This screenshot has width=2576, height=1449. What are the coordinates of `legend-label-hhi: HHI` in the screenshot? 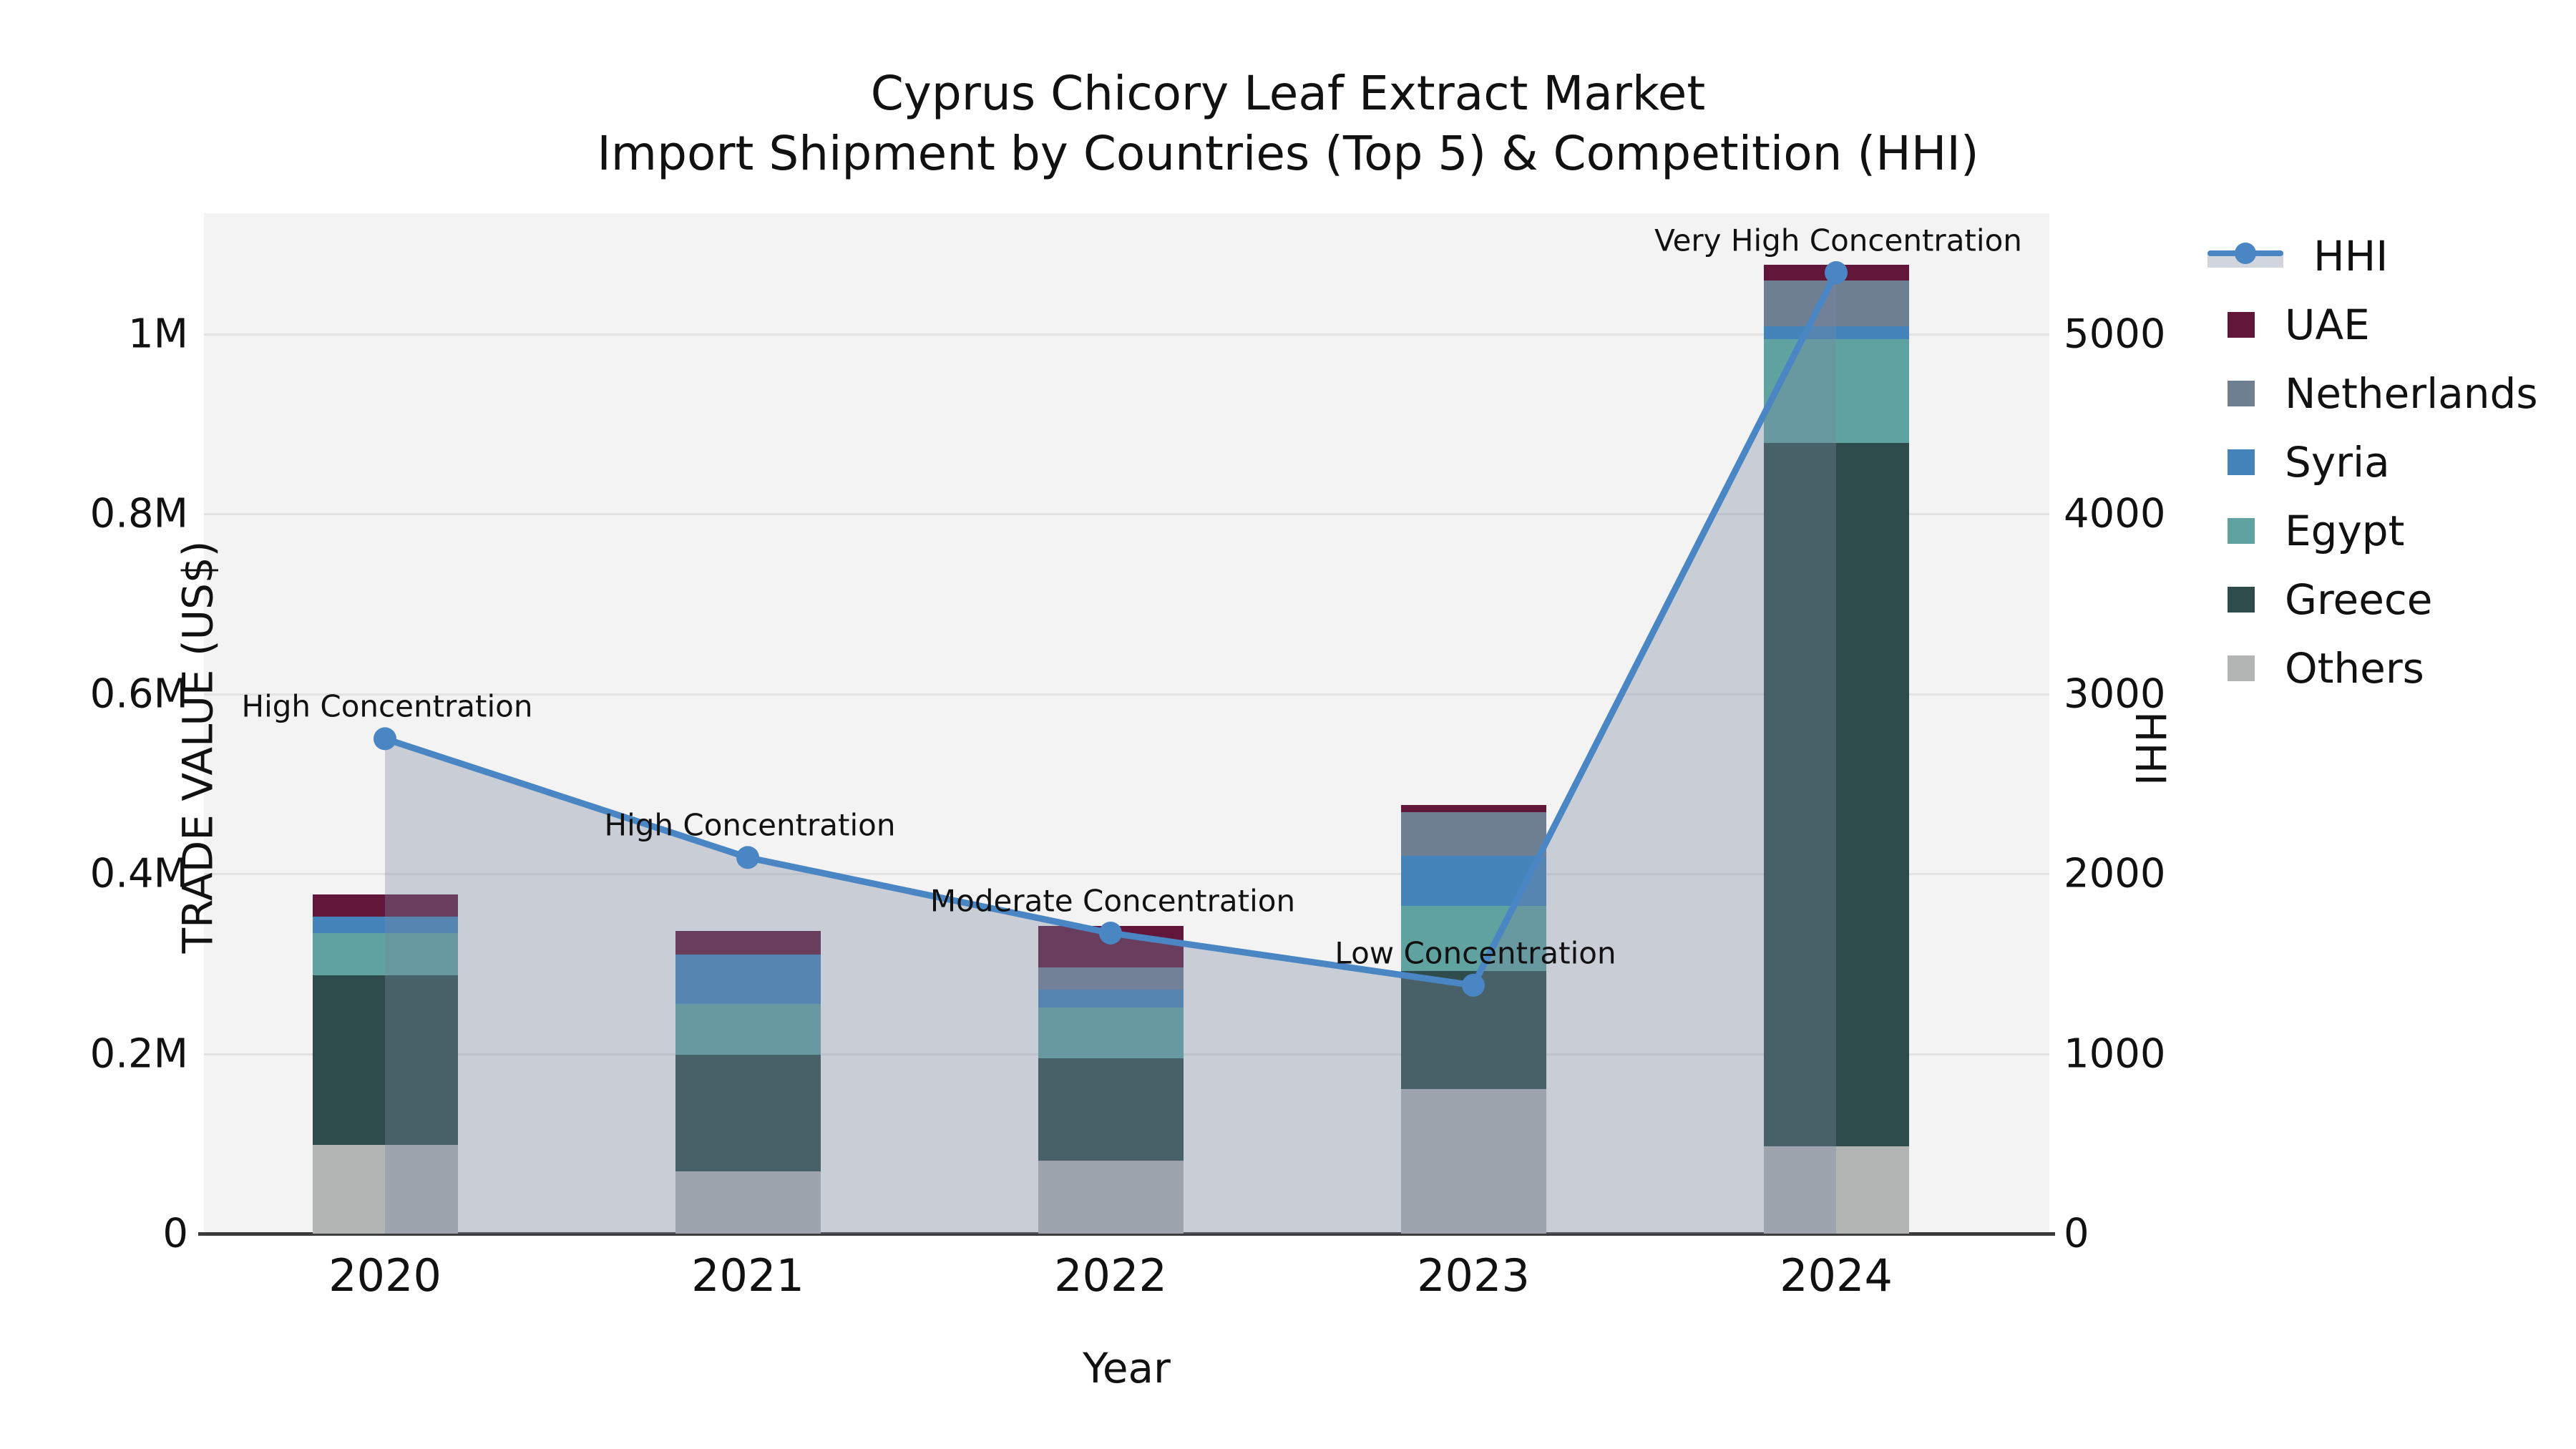 It's located at (2351, 256).